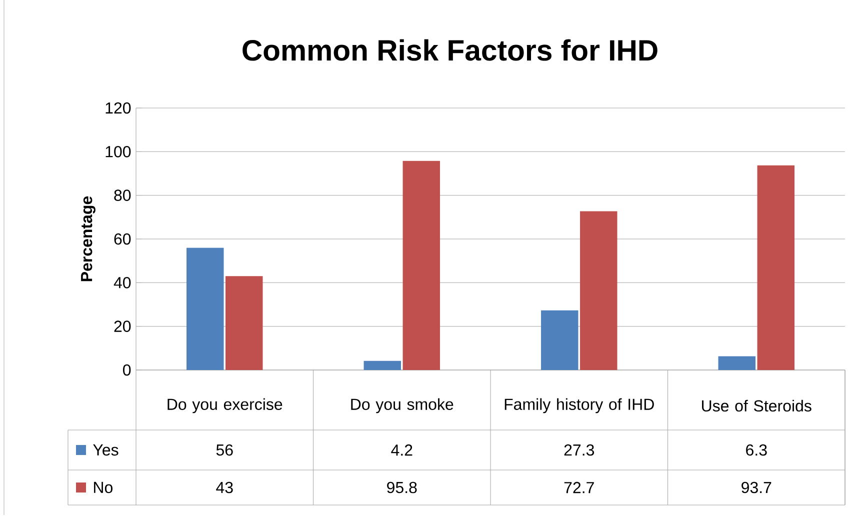 This screenshot has height=517, width=855. What do you see at coordinates (402, 406) in the screenshot?
I see `x-tick-label: Do you smoke` at bounding box center [402, 406].